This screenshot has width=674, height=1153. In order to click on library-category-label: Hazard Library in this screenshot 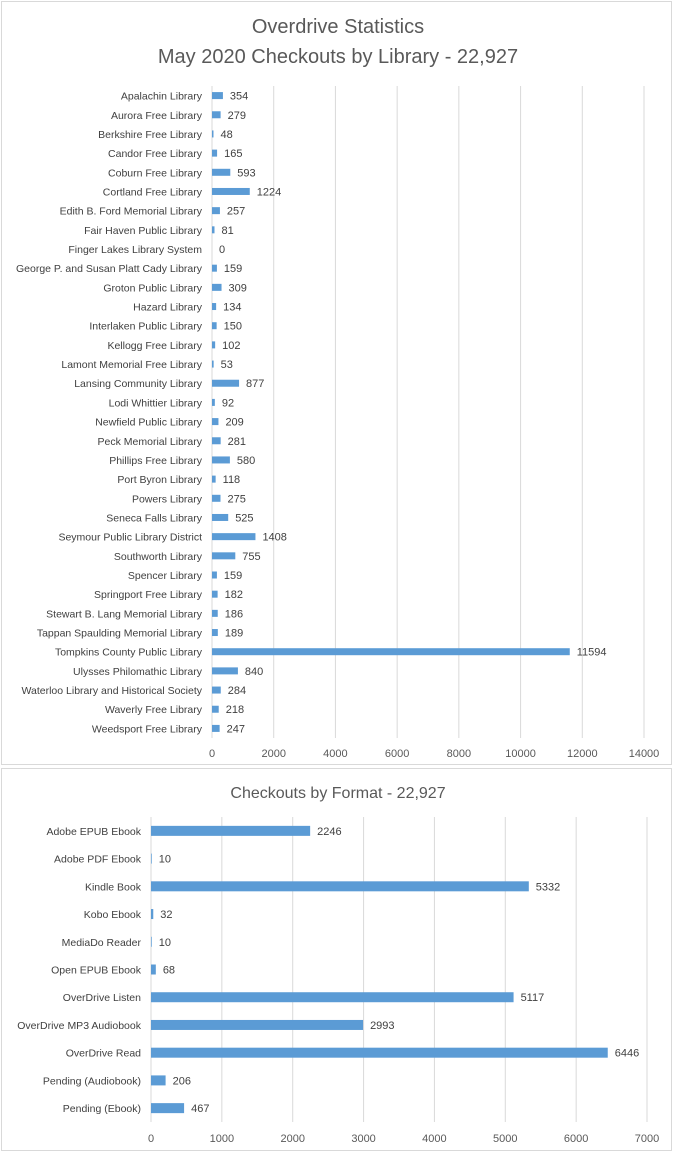, I will do `click(168, 308)`.